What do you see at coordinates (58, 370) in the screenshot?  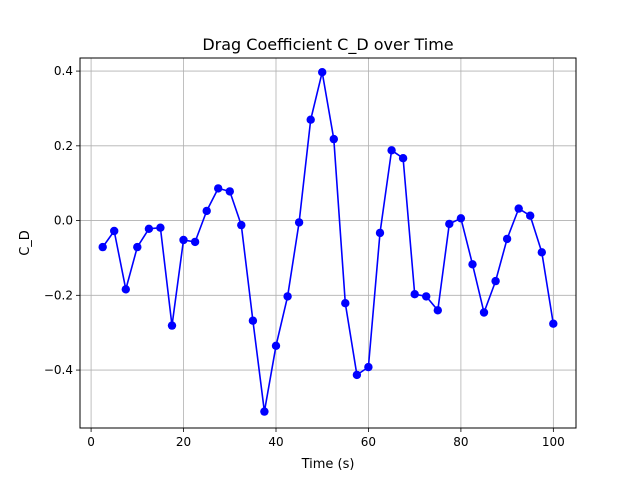 I see `y-tick-label: −0.4` at bounding box center [58, 370].